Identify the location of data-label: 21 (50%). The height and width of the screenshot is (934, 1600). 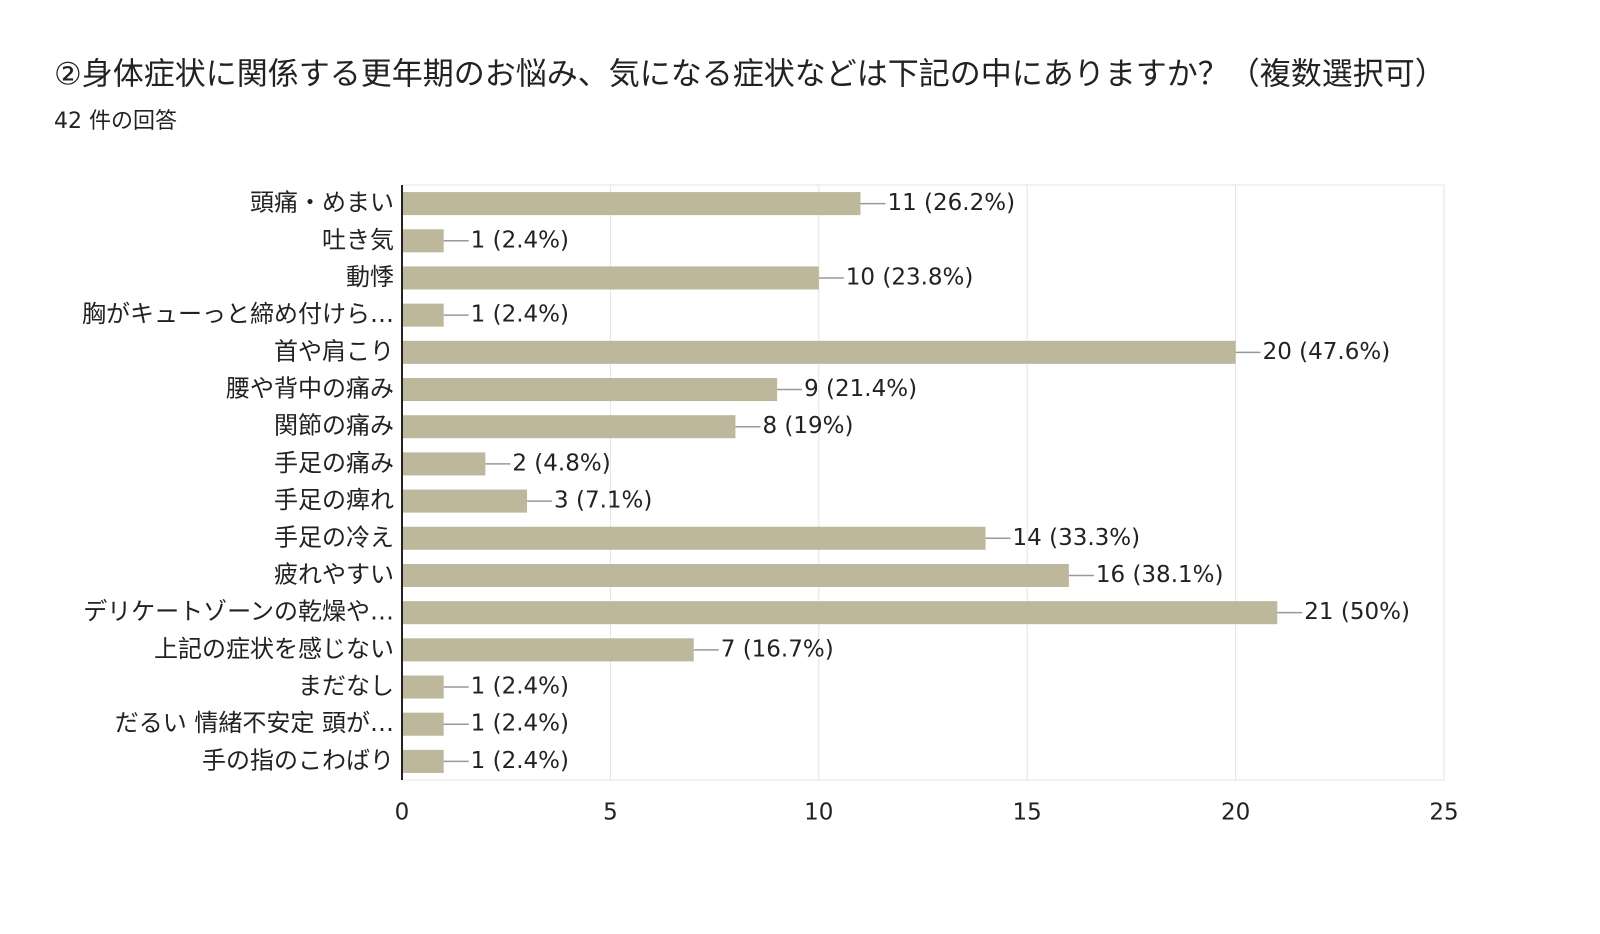
(1357, 612).